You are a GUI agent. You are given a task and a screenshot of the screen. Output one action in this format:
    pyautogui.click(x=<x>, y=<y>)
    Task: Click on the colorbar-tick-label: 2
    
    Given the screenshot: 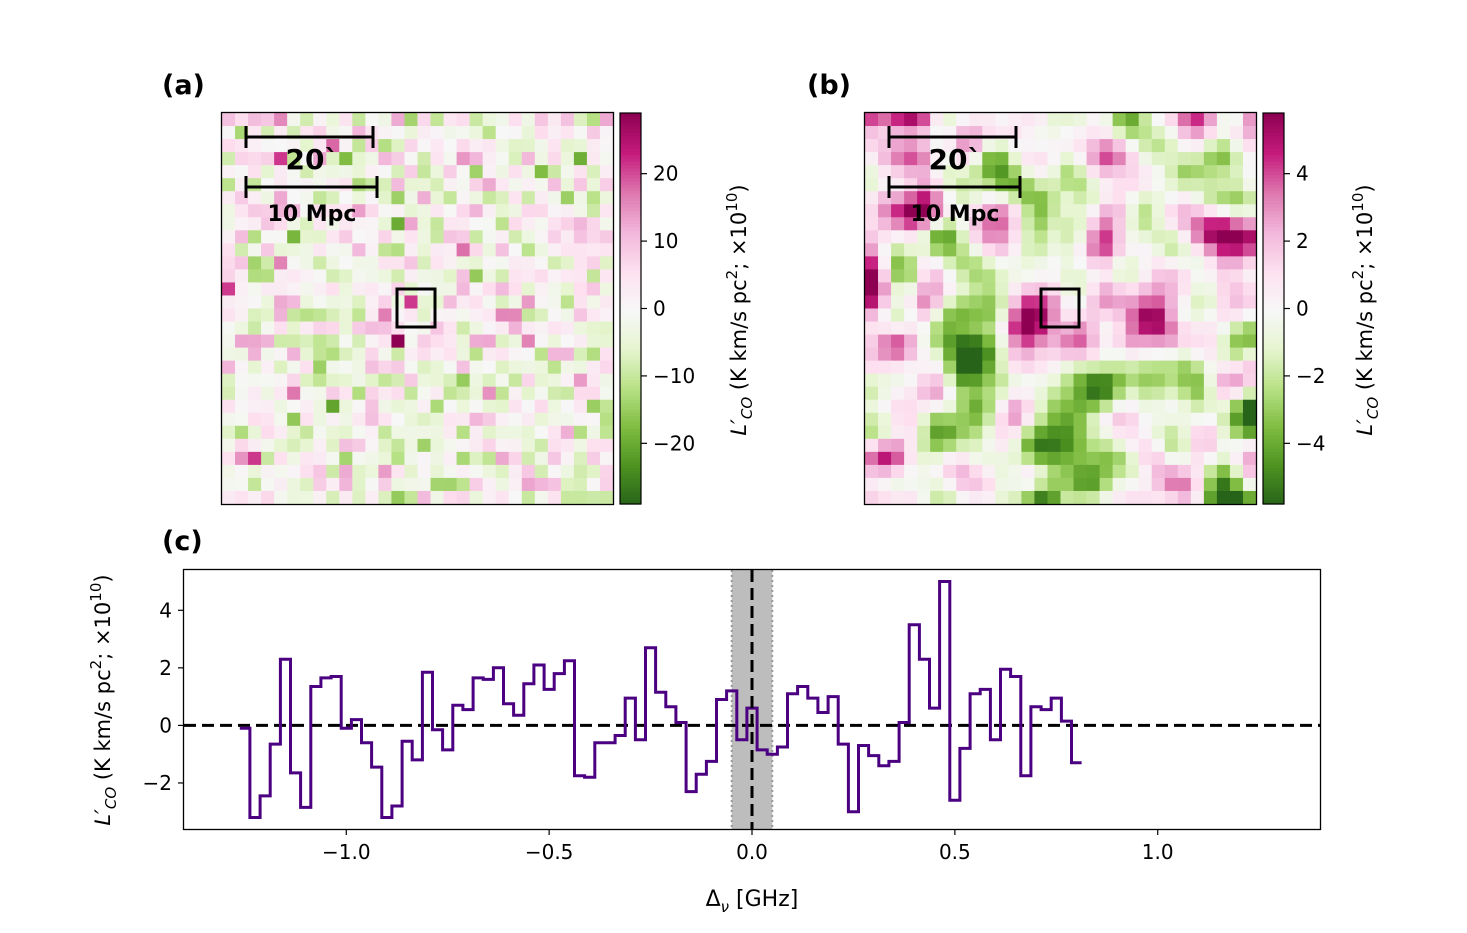 What is the action you would take?
    pyautogui.click(x=1302, y=241)
    